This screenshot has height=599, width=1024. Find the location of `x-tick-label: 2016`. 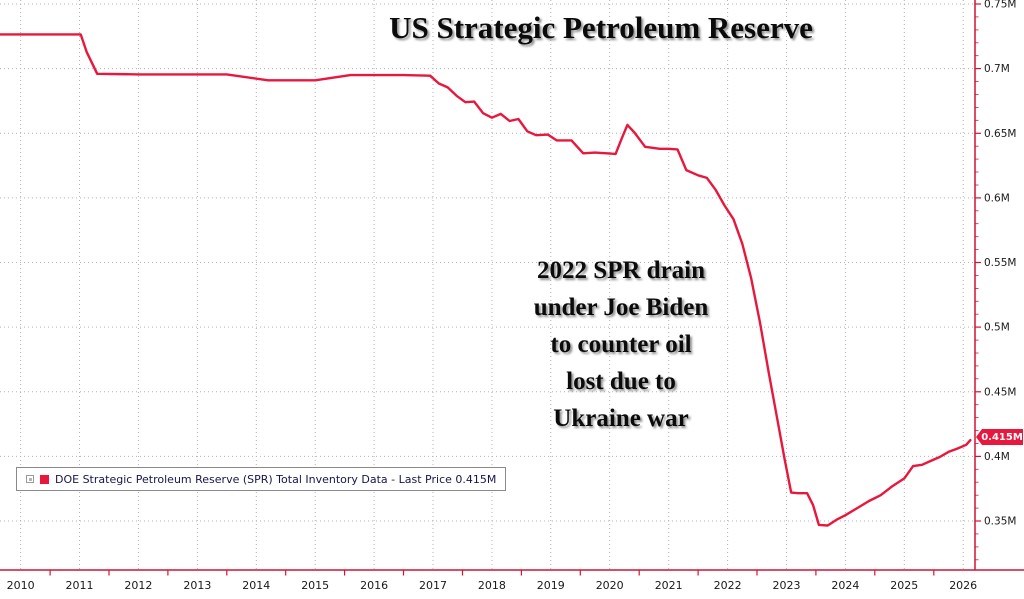

x-tick-label: 2016 is located at coordinates (374, 585).